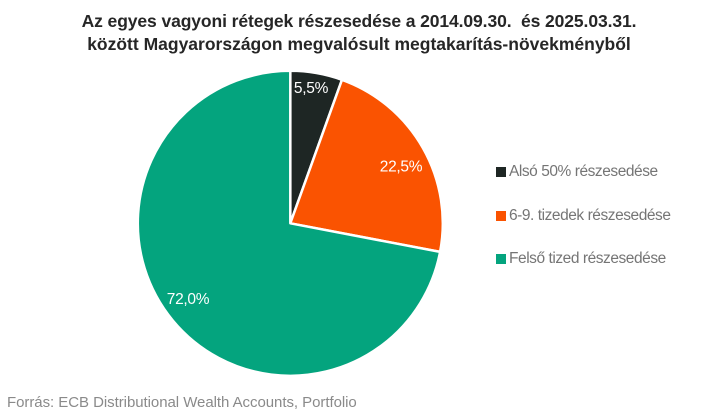 Image resolution: width=718 pixels, height=415 pixels. What do you see at coordinates (188, 299) in the screenshot?
I see `svg-text: 72,0%` at bounding box center [188, 299].